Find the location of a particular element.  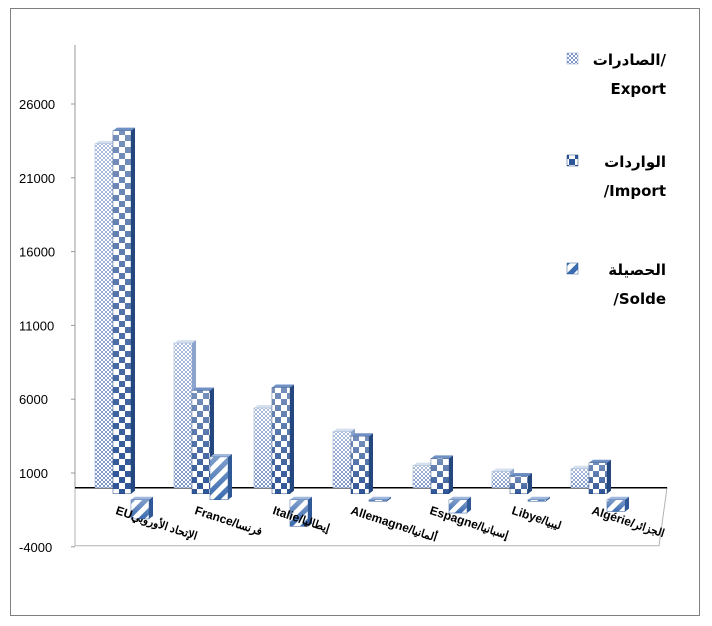

legend-label-line1: الواردات is located at coordinates (635, 162).